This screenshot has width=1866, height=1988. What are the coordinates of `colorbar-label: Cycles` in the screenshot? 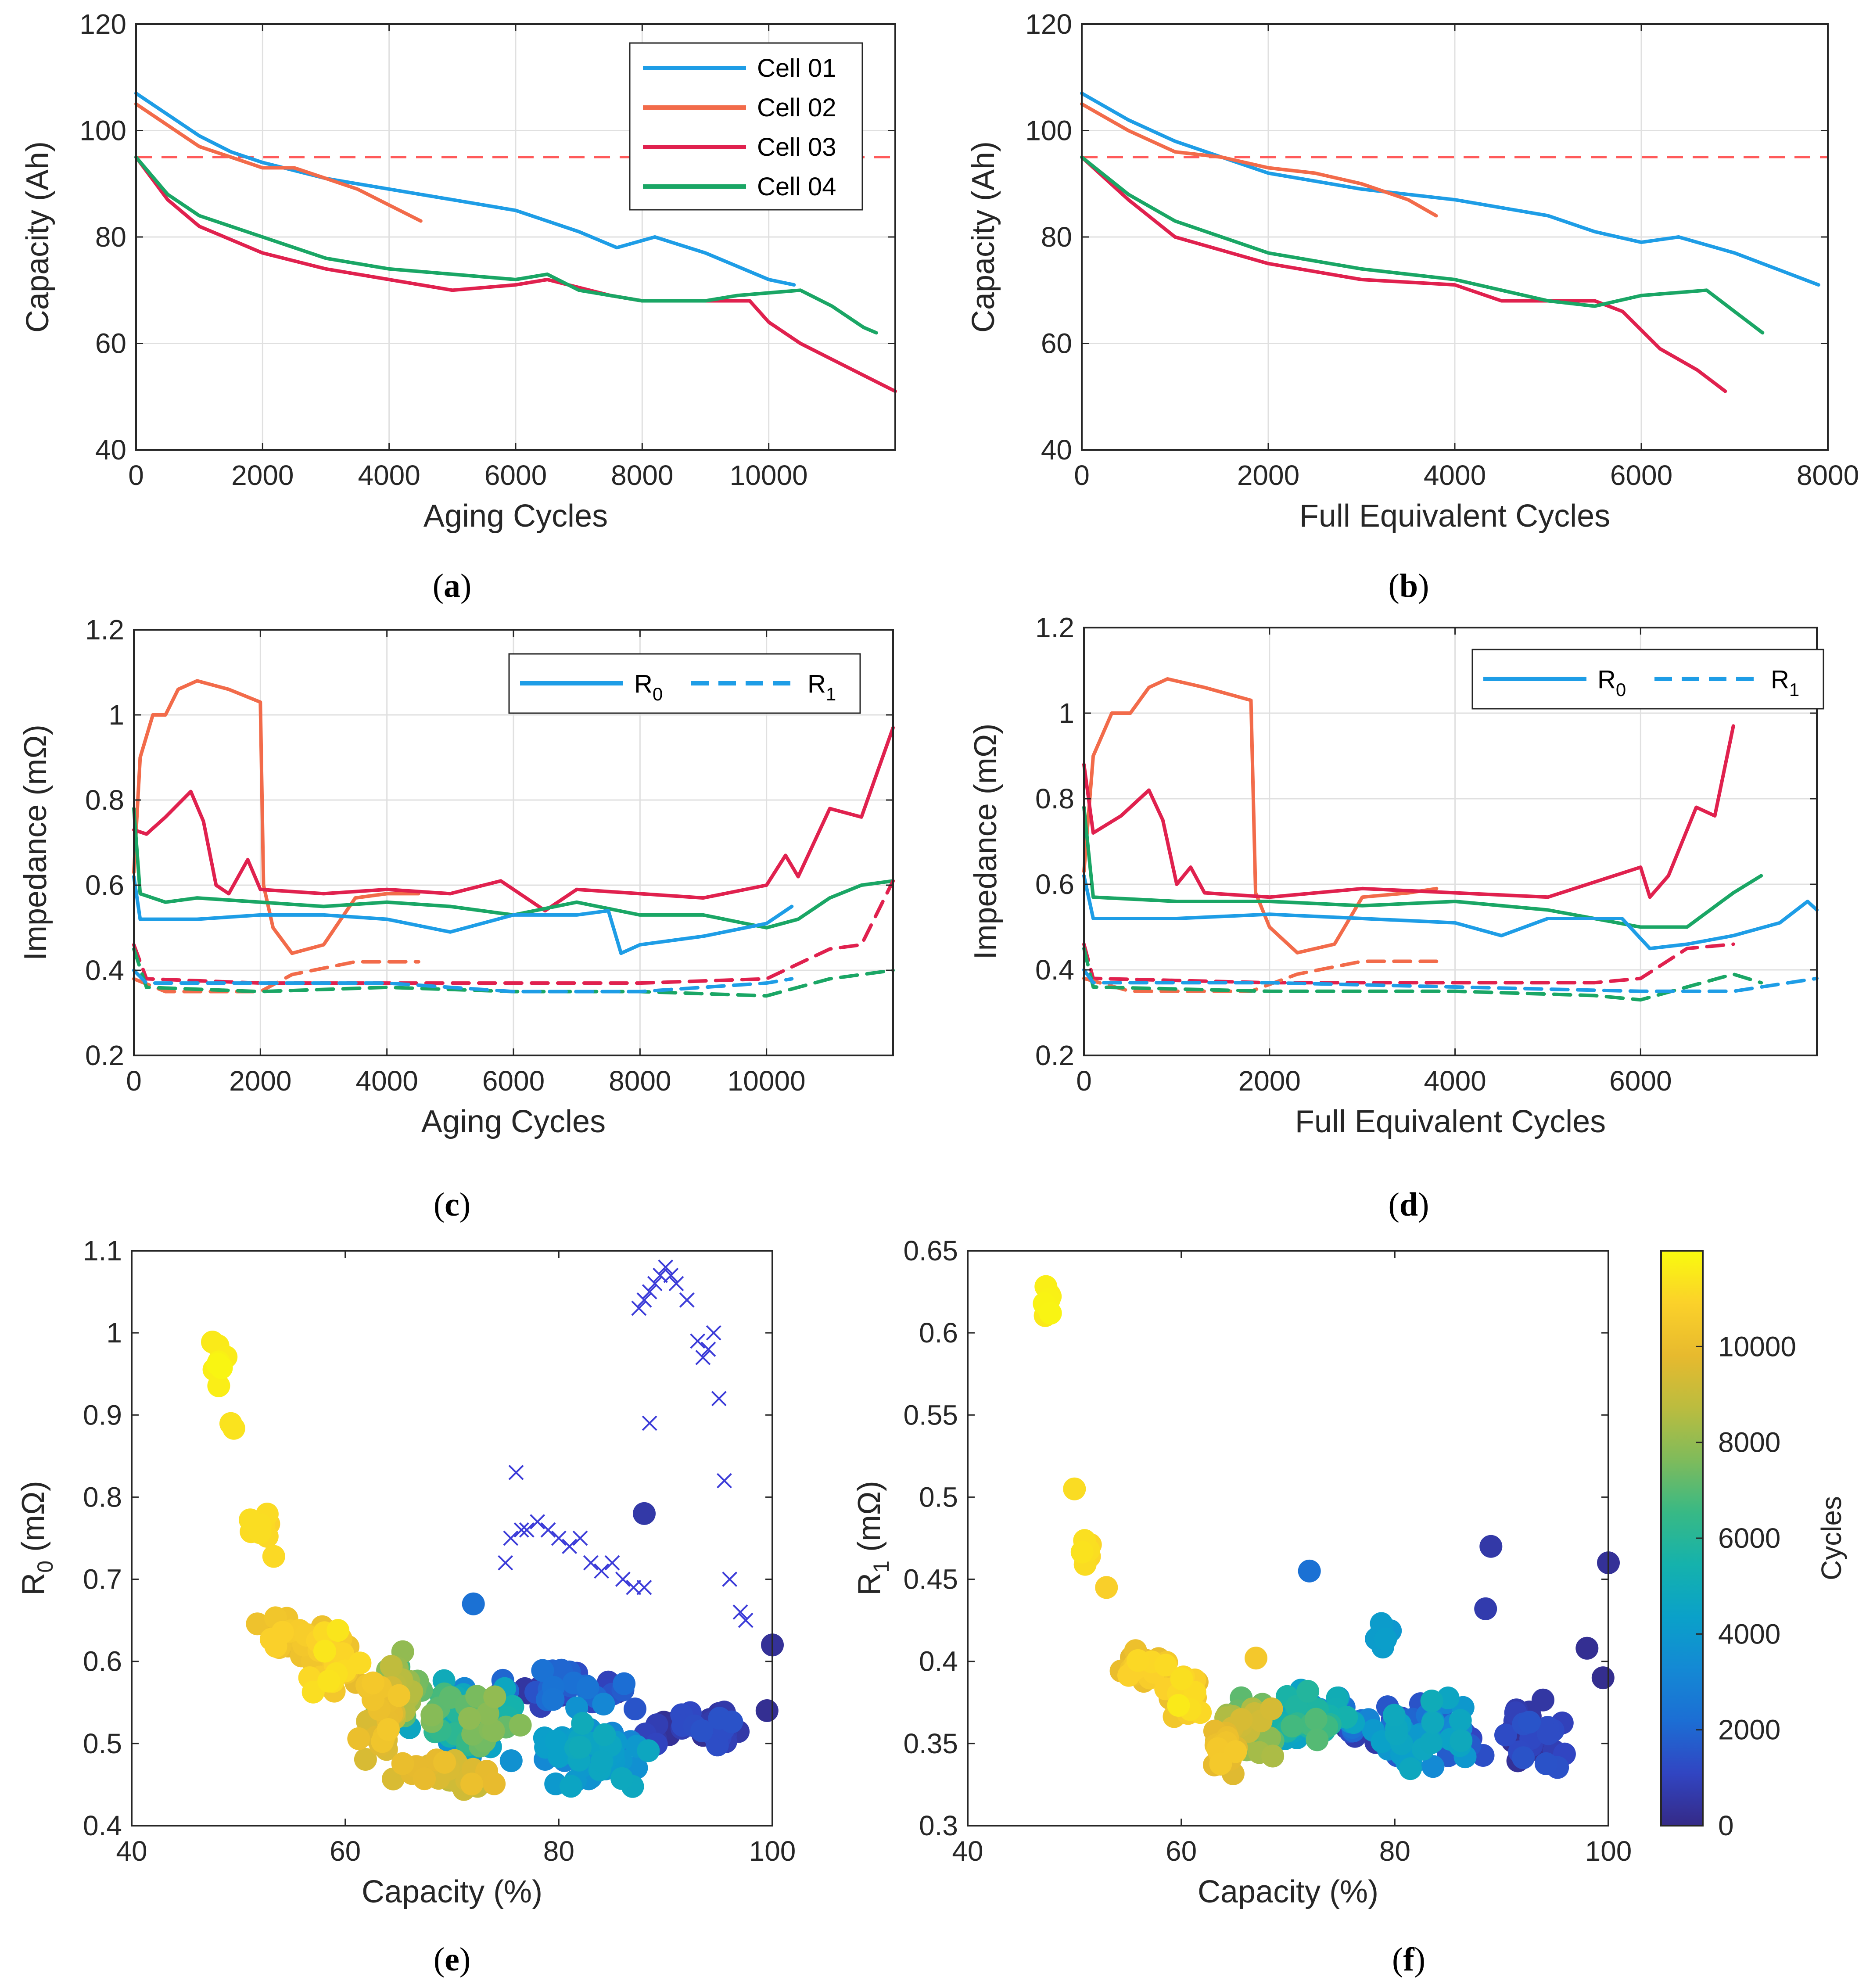 It's located at (1831, 1538).